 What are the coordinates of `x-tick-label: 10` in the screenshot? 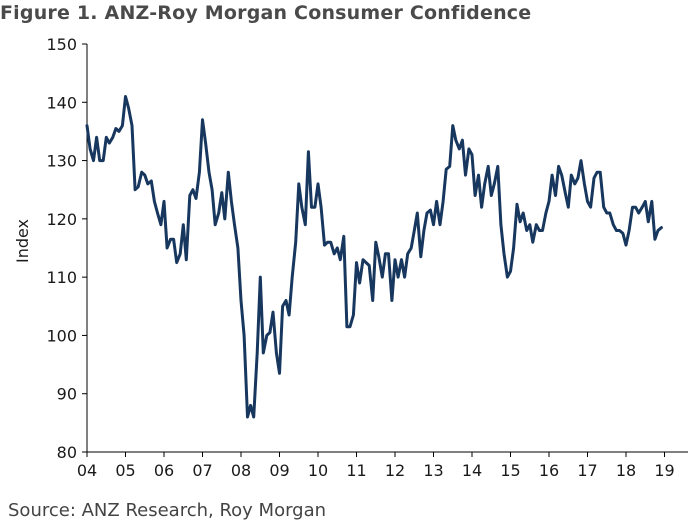 It's located at (318, 470).